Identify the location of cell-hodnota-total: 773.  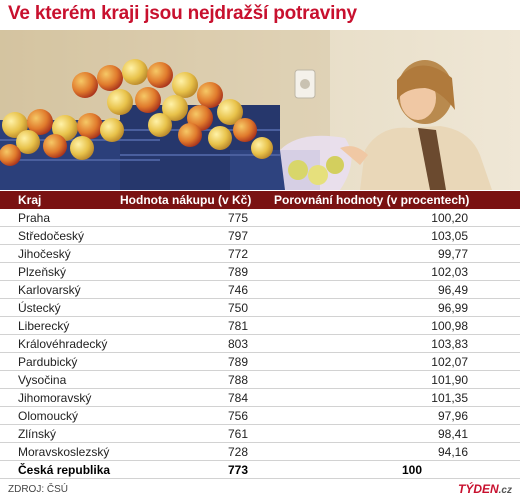
(188, 469).